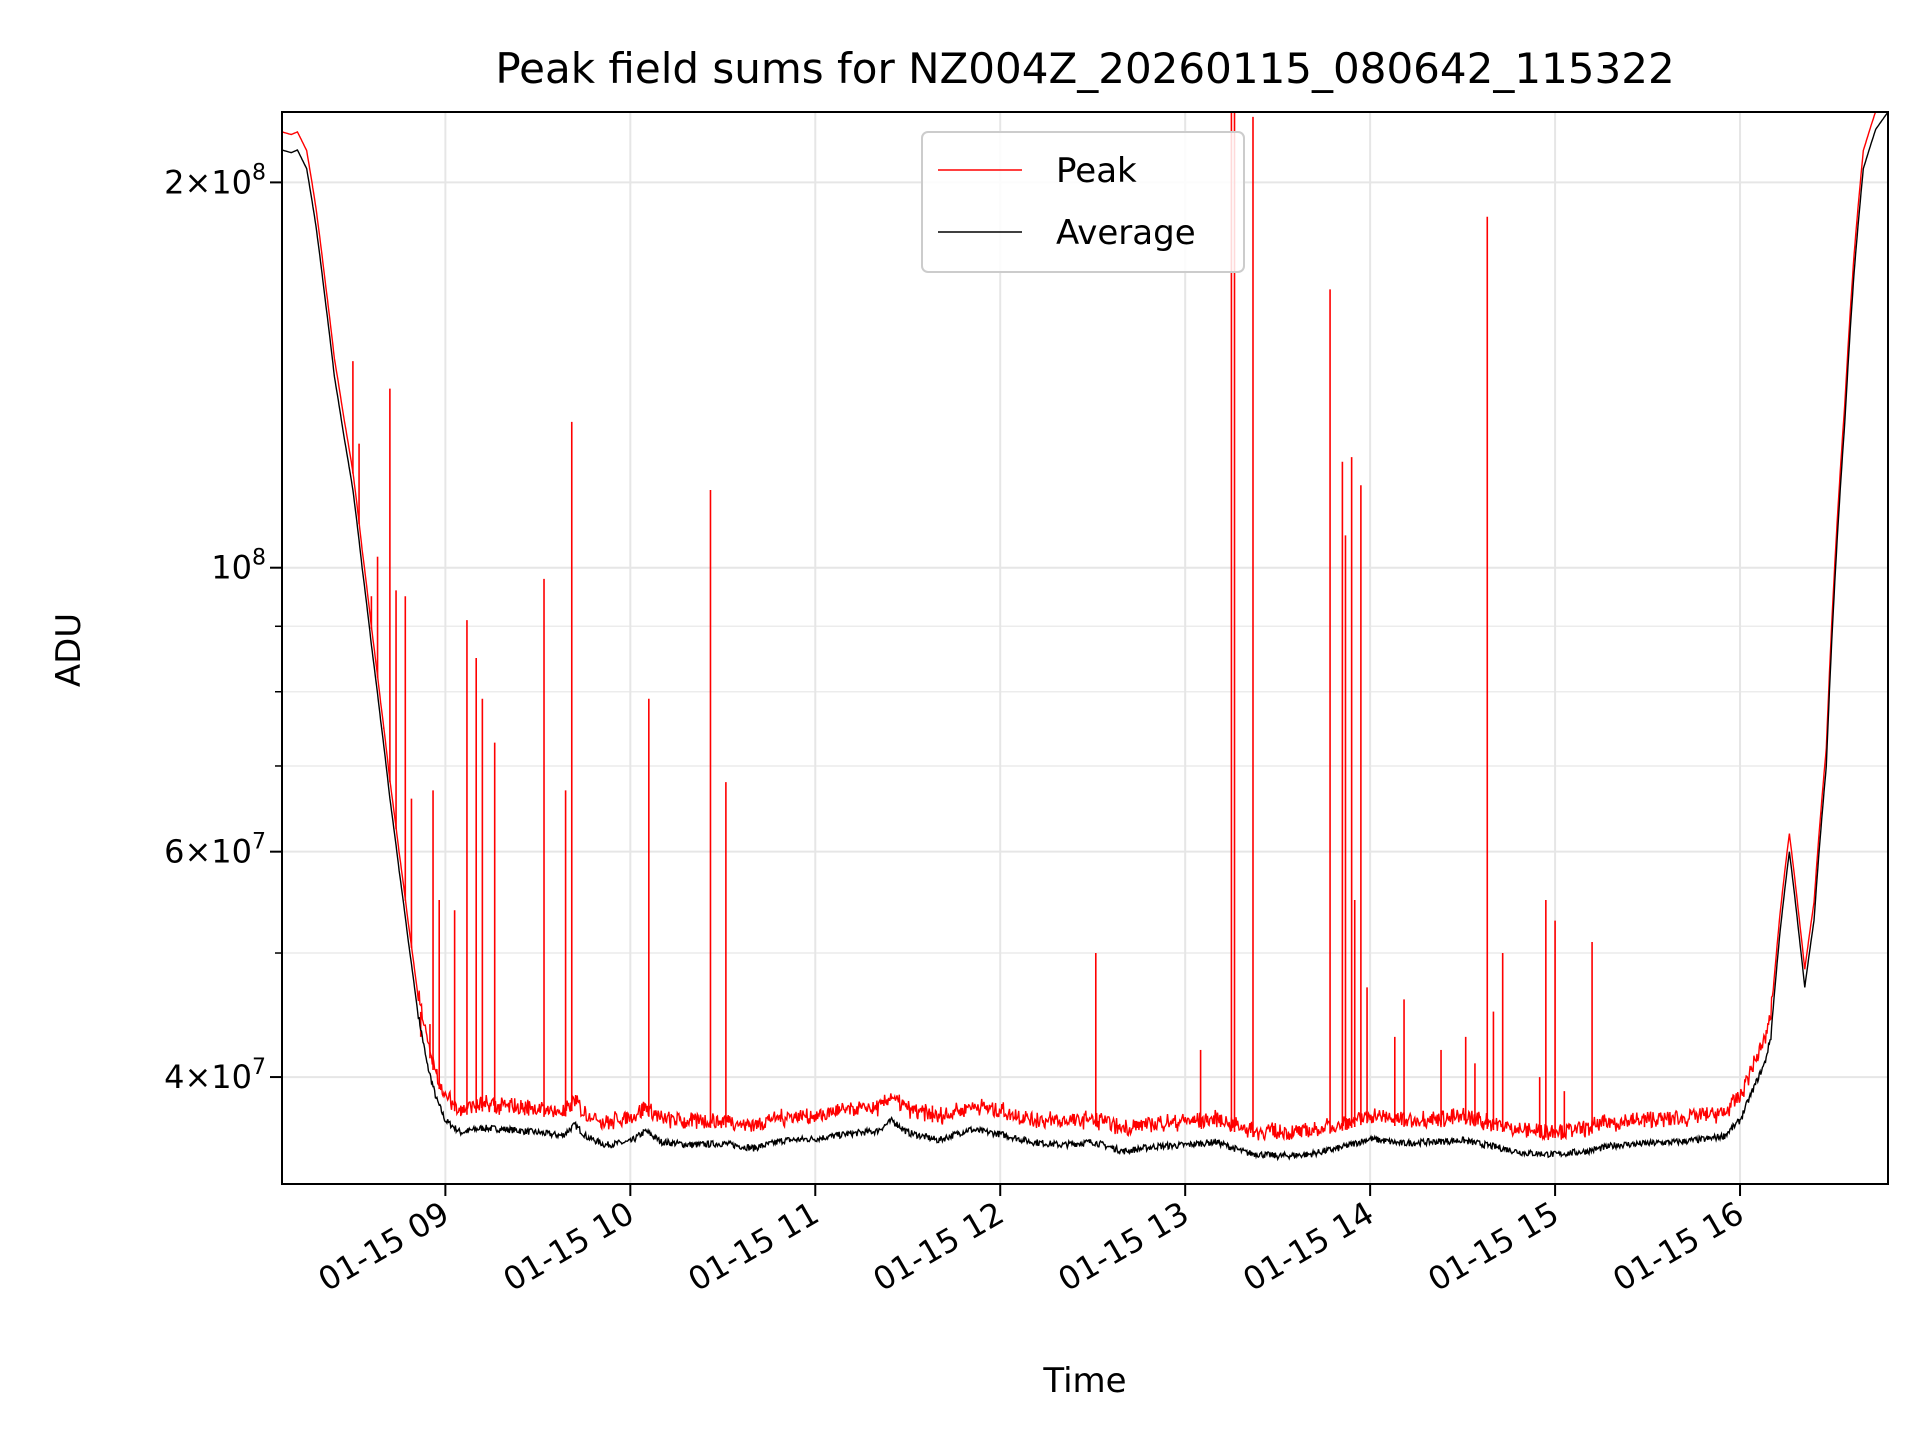 The image size is (1920, 1440). I want to click on x-tick-label: 01-15 09, so click(384, 1246).